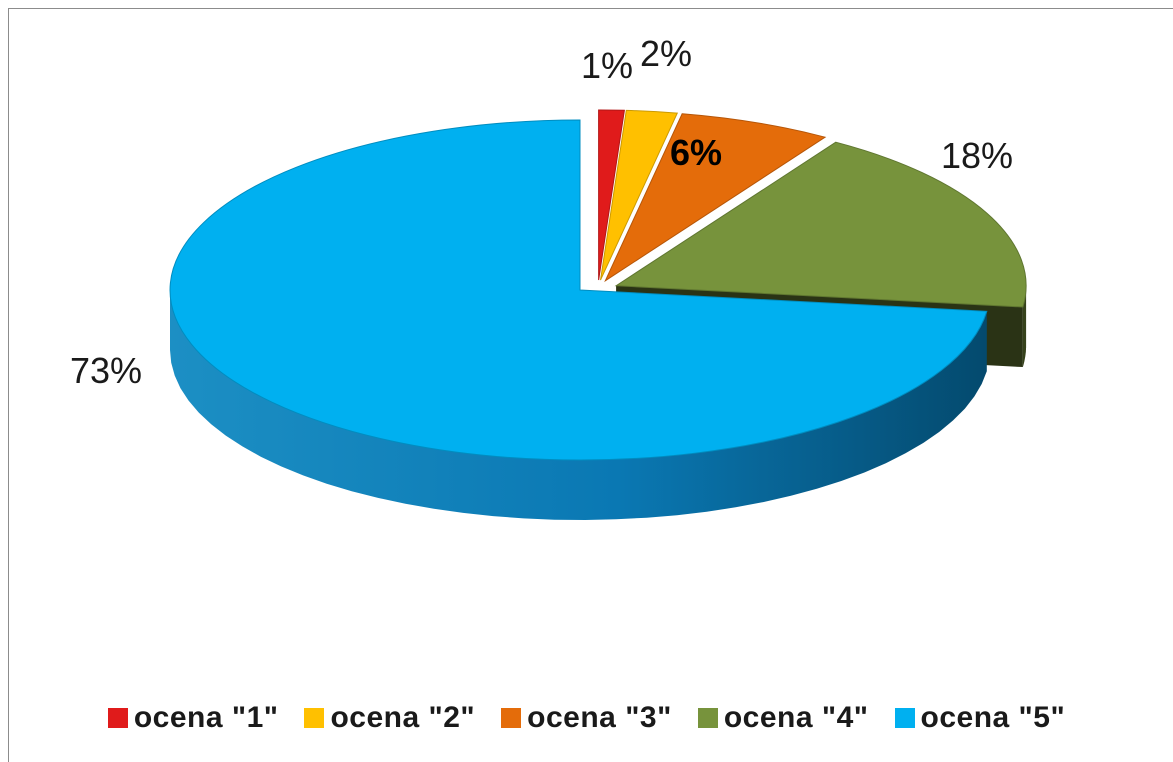 Image resolution: width=1173 pixels, height=762 pixels. I want to click on legend-label-1: ocena "1", so click(206, 717).